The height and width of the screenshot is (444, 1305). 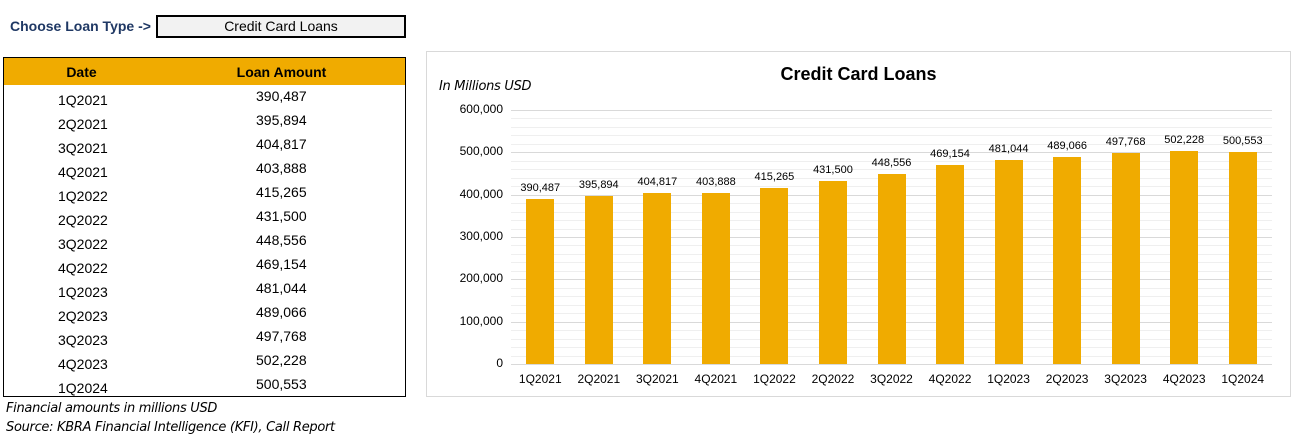 What do you see at coordinates (599, 379) in the screenshot?
I see `x-axis-tick-label: 2Q2021` at bounding box center [599, 379].